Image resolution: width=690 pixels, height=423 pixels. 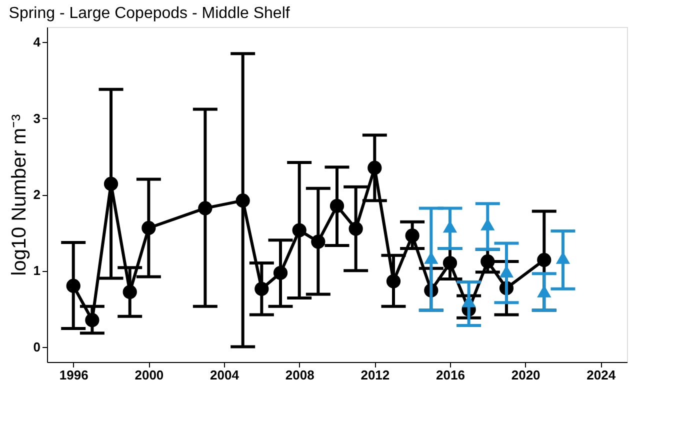 I want to click on x-tick-label: 2020, so click(x=525, y=375).